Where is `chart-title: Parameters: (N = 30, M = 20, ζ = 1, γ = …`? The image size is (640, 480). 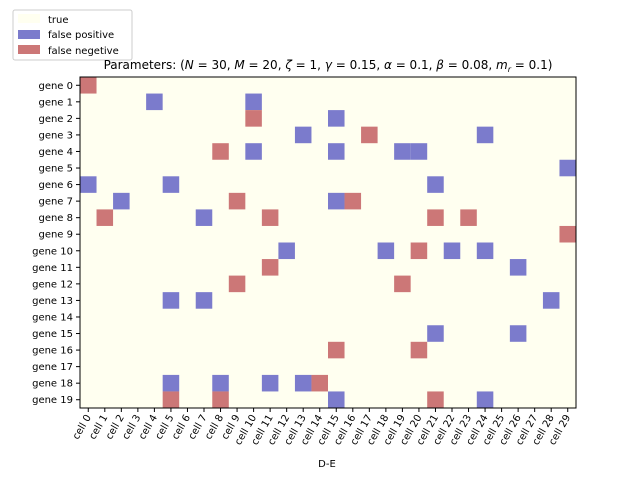 chart-title: Parameters: (N = 30, M = 20, ζ = 1, γ = … is located at coordinates (328, 66).